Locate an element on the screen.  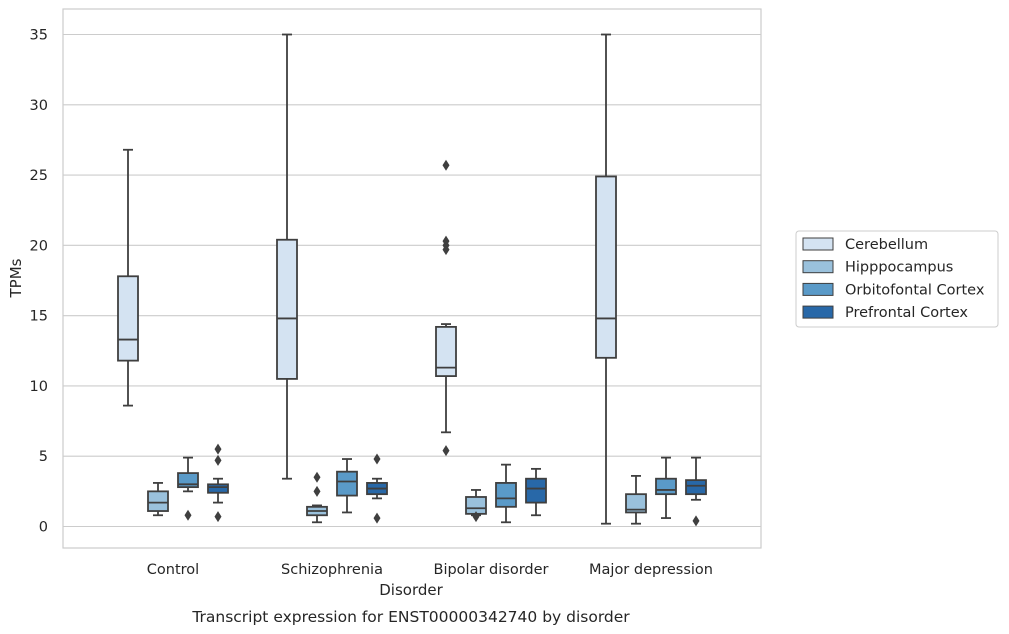
y-tick-label: 20 is located at coordinates (39, 246).